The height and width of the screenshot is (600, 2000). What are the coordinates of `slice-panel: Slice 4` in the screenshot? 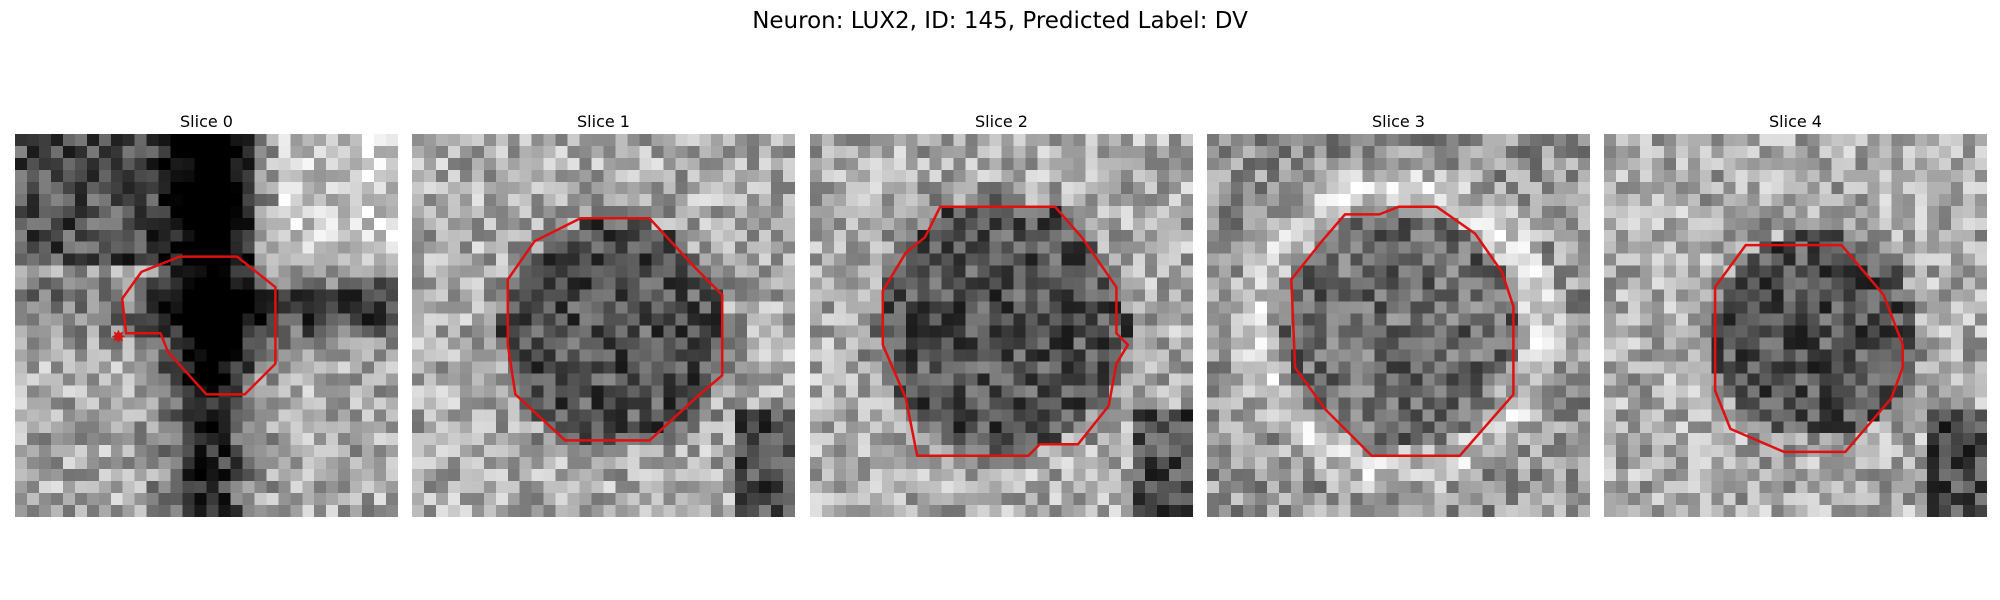 It's located at (1795, 313).